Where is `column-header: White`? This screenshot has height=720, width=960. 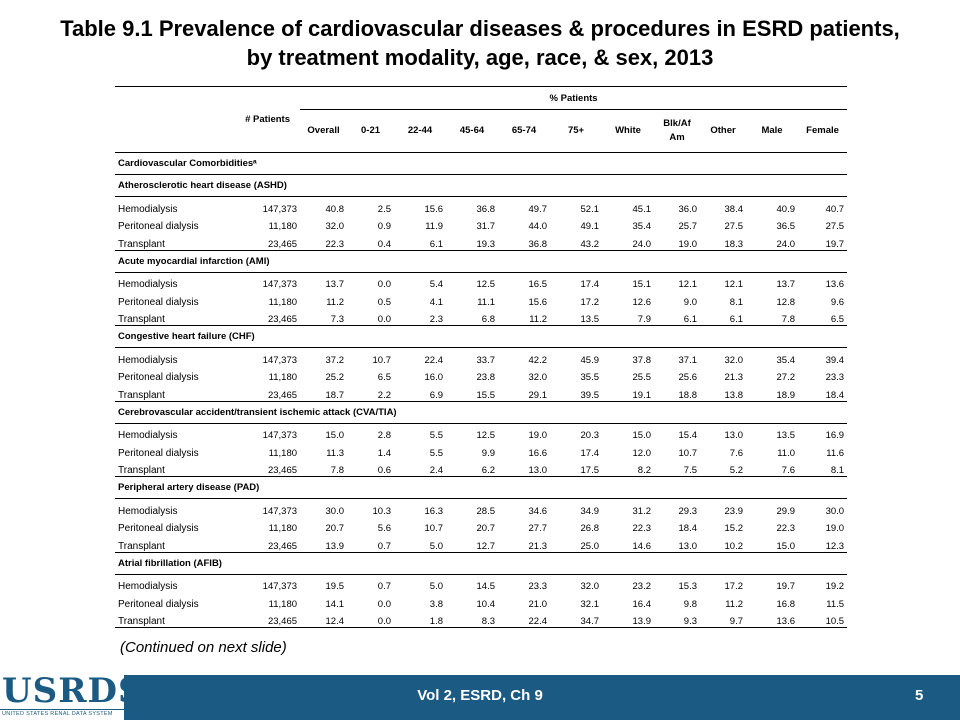
column-header: White is located at coordinates (628, 131).